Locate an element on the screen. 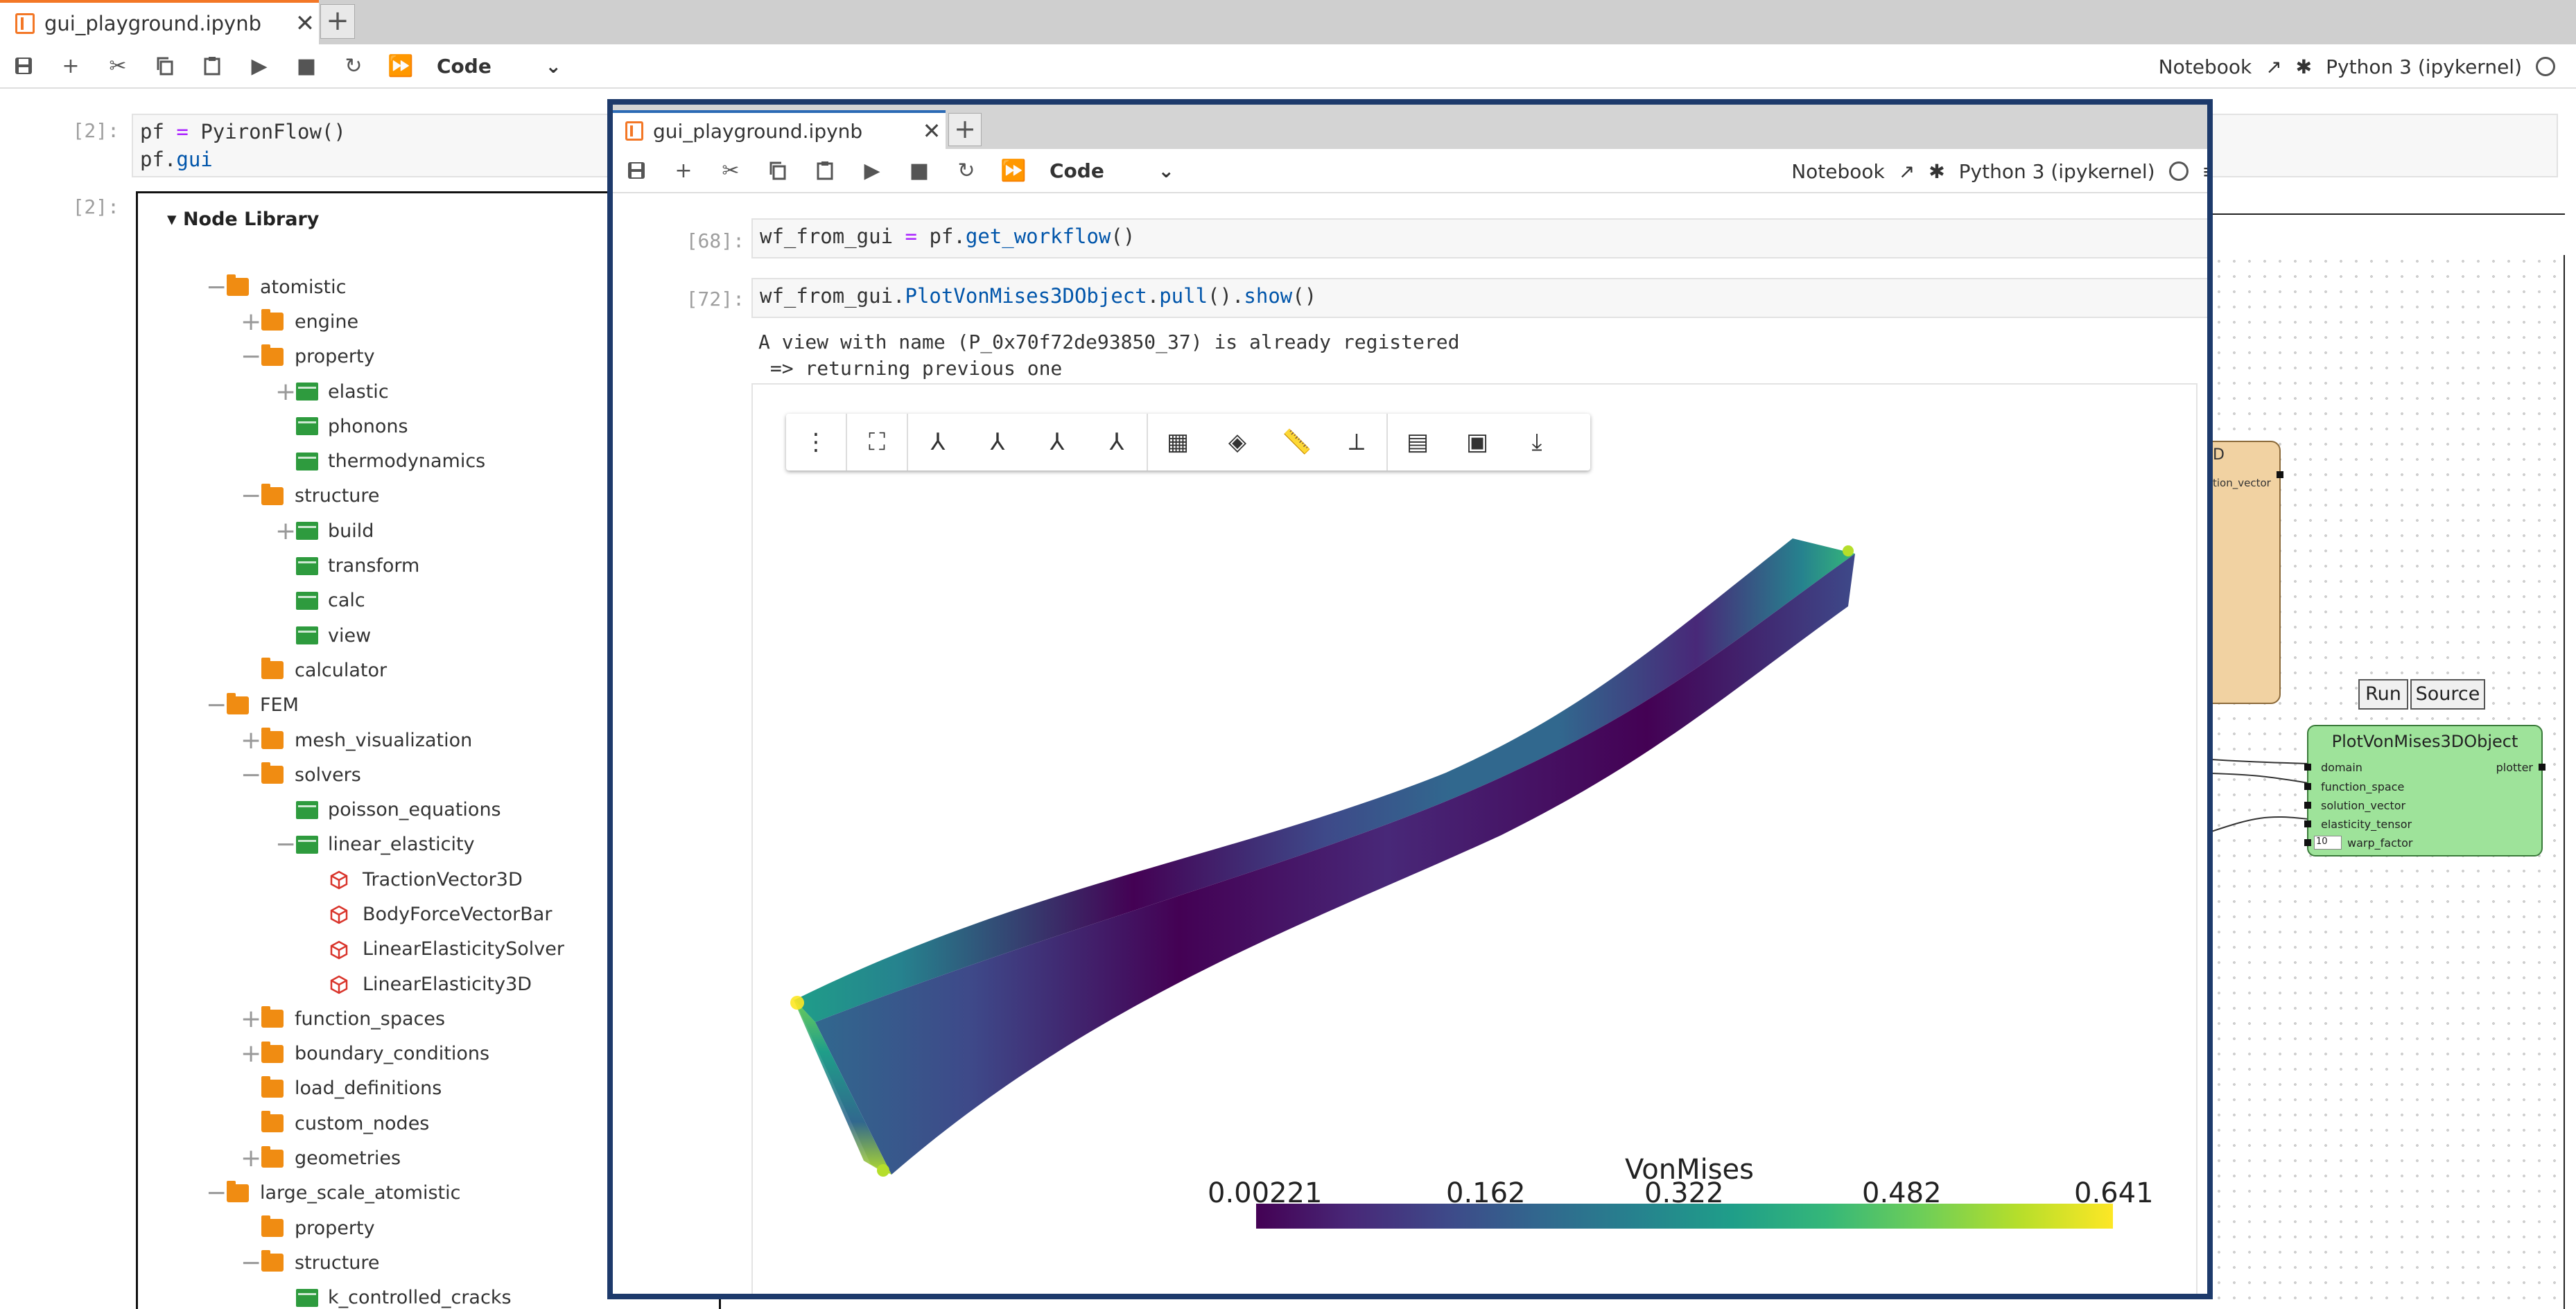 Image resolution: width=2576 pixels, height=1309 pixels. tree-item-k-controlled-cracks: k_controlled_cracks is located at coordinates (428, 1295).